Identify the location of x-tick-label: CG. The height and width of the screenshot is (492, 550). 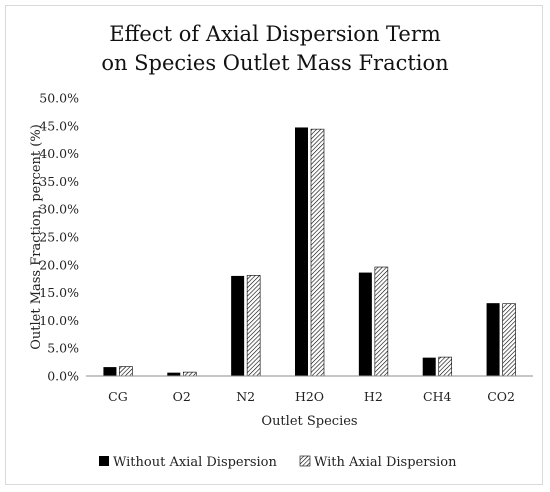
(118, 396).